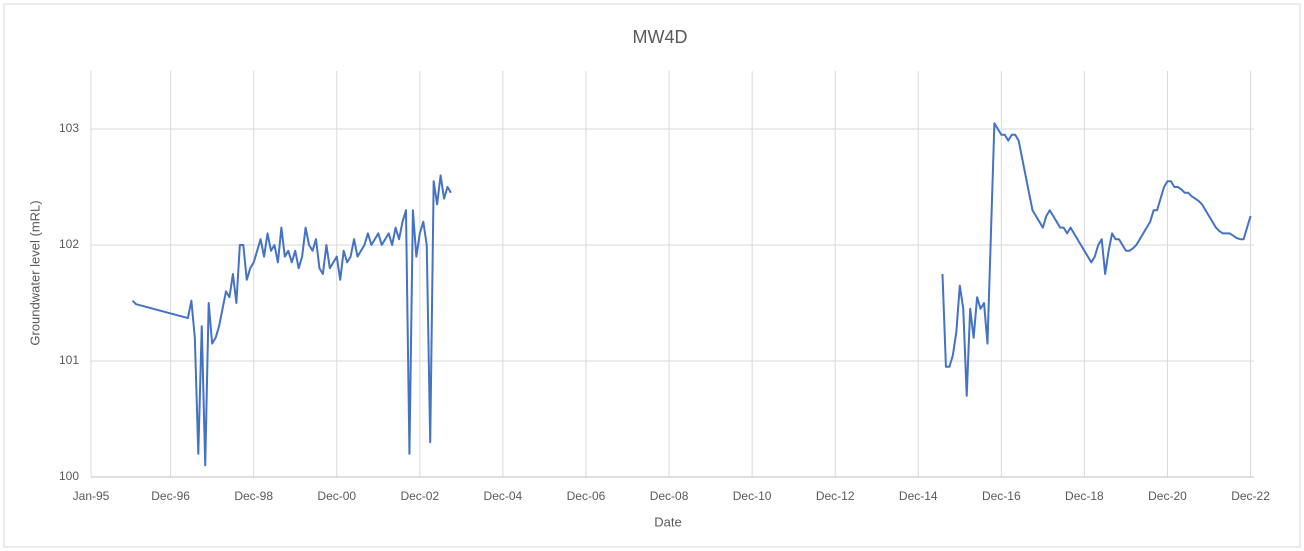  Describe the element at coordinates (586, 496) in the screenshot. I see `x-tick-label: Dec-06` at that location.